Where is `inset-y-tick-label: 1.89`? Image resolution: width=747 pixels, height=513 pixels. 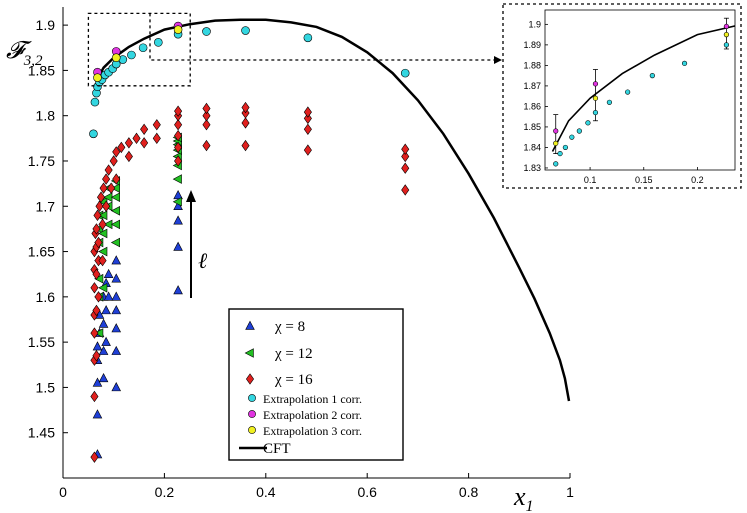
inset-y-tick-label: 1.89 is located at coordinates (532, 45).